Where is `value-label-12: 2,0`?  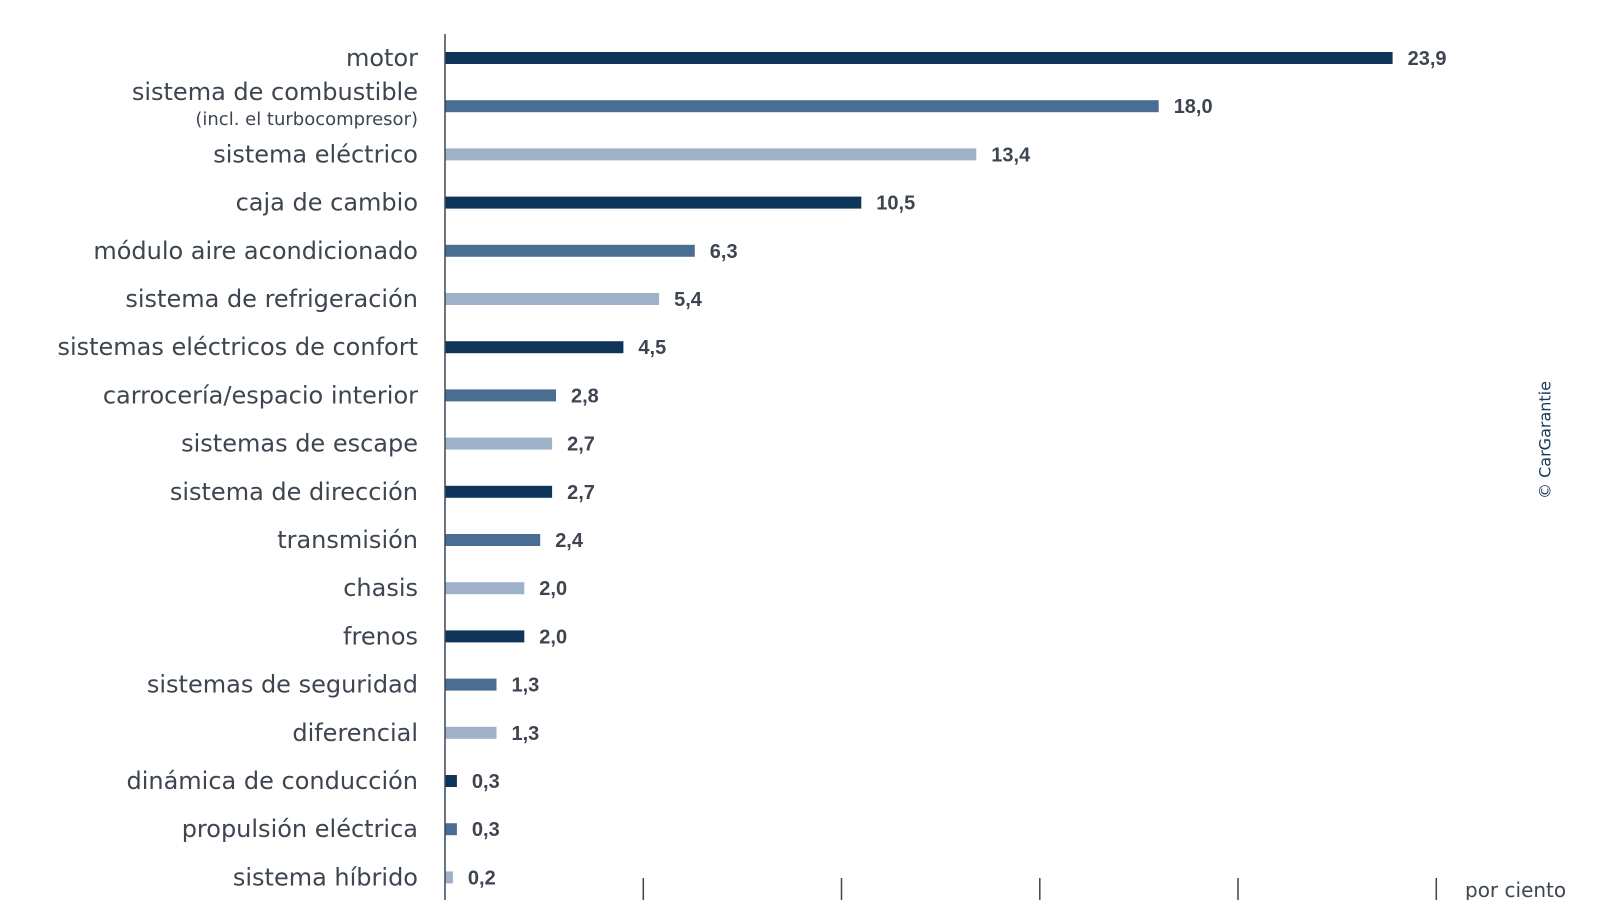 value-label-12: 2,0 is located at coordinates (553, 637).